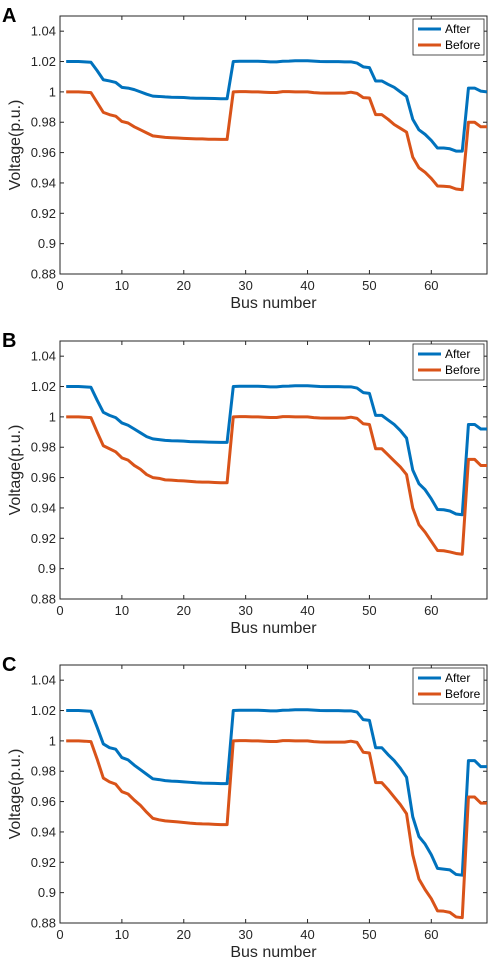 The width and height of the screenshot is (491, 974). Describe the element at coordinates (9, 16) in the screenshot. I see `panel-label: A` at that location.